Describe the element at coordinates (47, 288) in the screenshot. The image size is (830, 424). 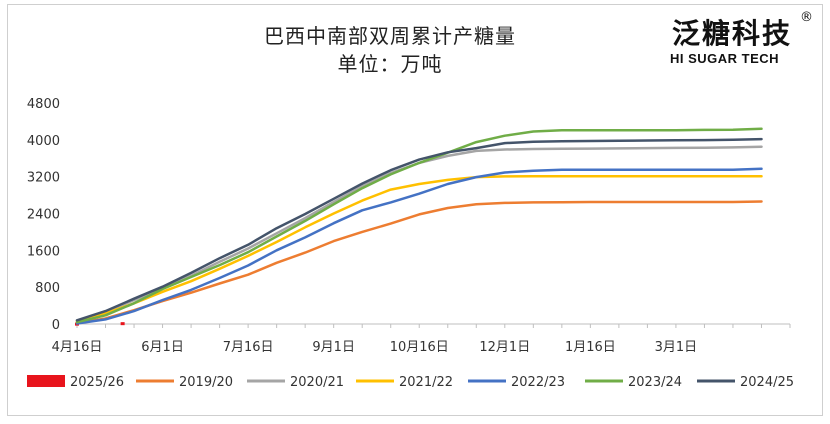
I see `y-tick-label: 800` at that location.